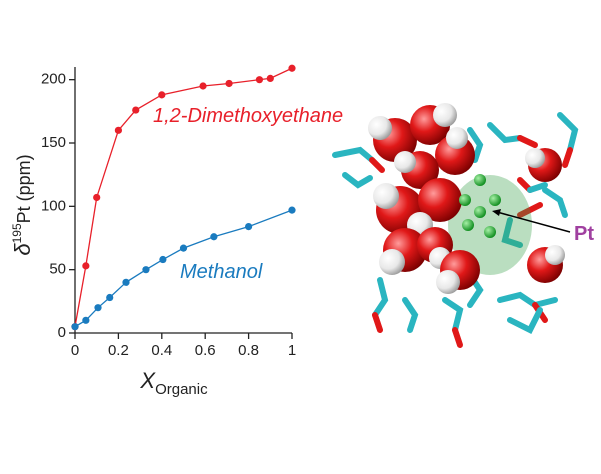  What do you see at coordinates (24, 188) in the screenshot?
I see `y-axis-unit: Pt (ppm)` at bounding box center [24, 188].